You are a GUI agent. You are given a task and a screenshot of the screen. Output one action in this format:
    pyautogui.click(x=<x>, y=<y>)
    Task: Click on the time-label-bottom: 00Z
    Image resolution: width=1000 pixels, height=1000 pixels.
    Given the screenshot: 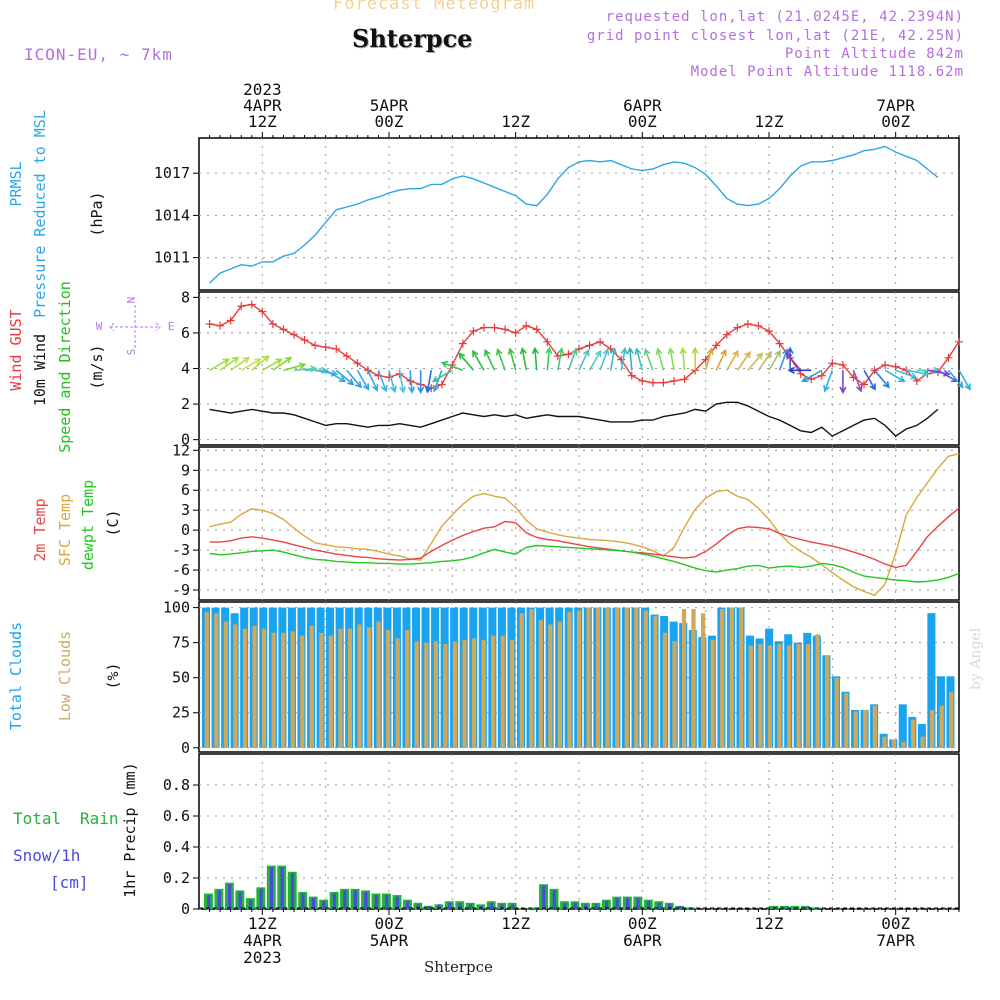 What is the action you would take?
    pyautogui.click(x=389, y=923)
    